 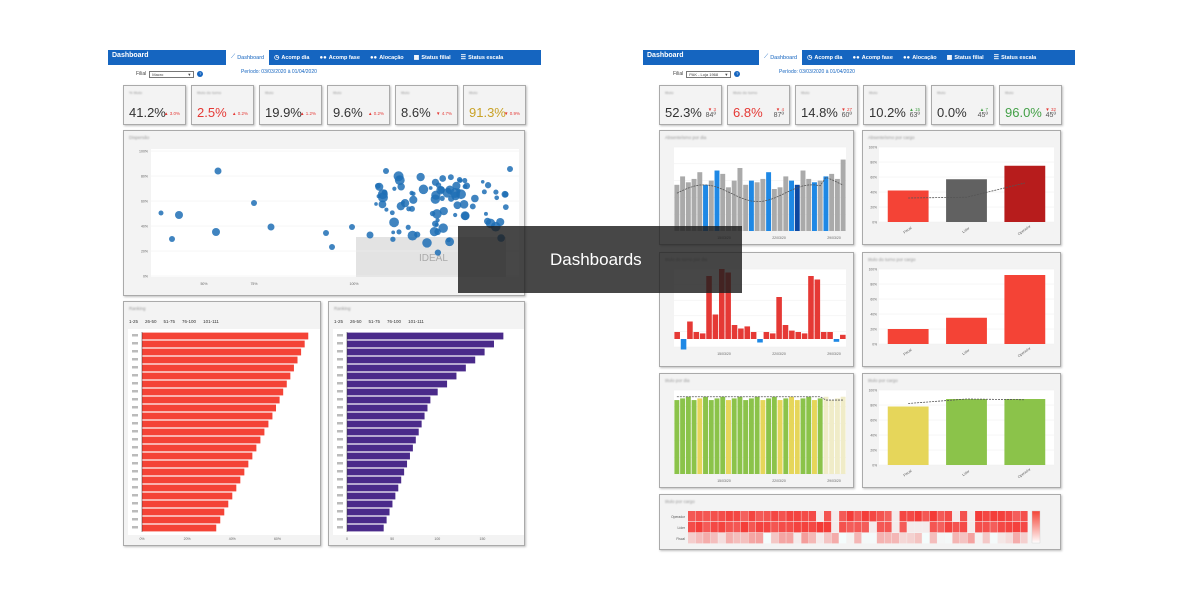 I want to click on tick-label: 75%, so click(x=253, y=284).